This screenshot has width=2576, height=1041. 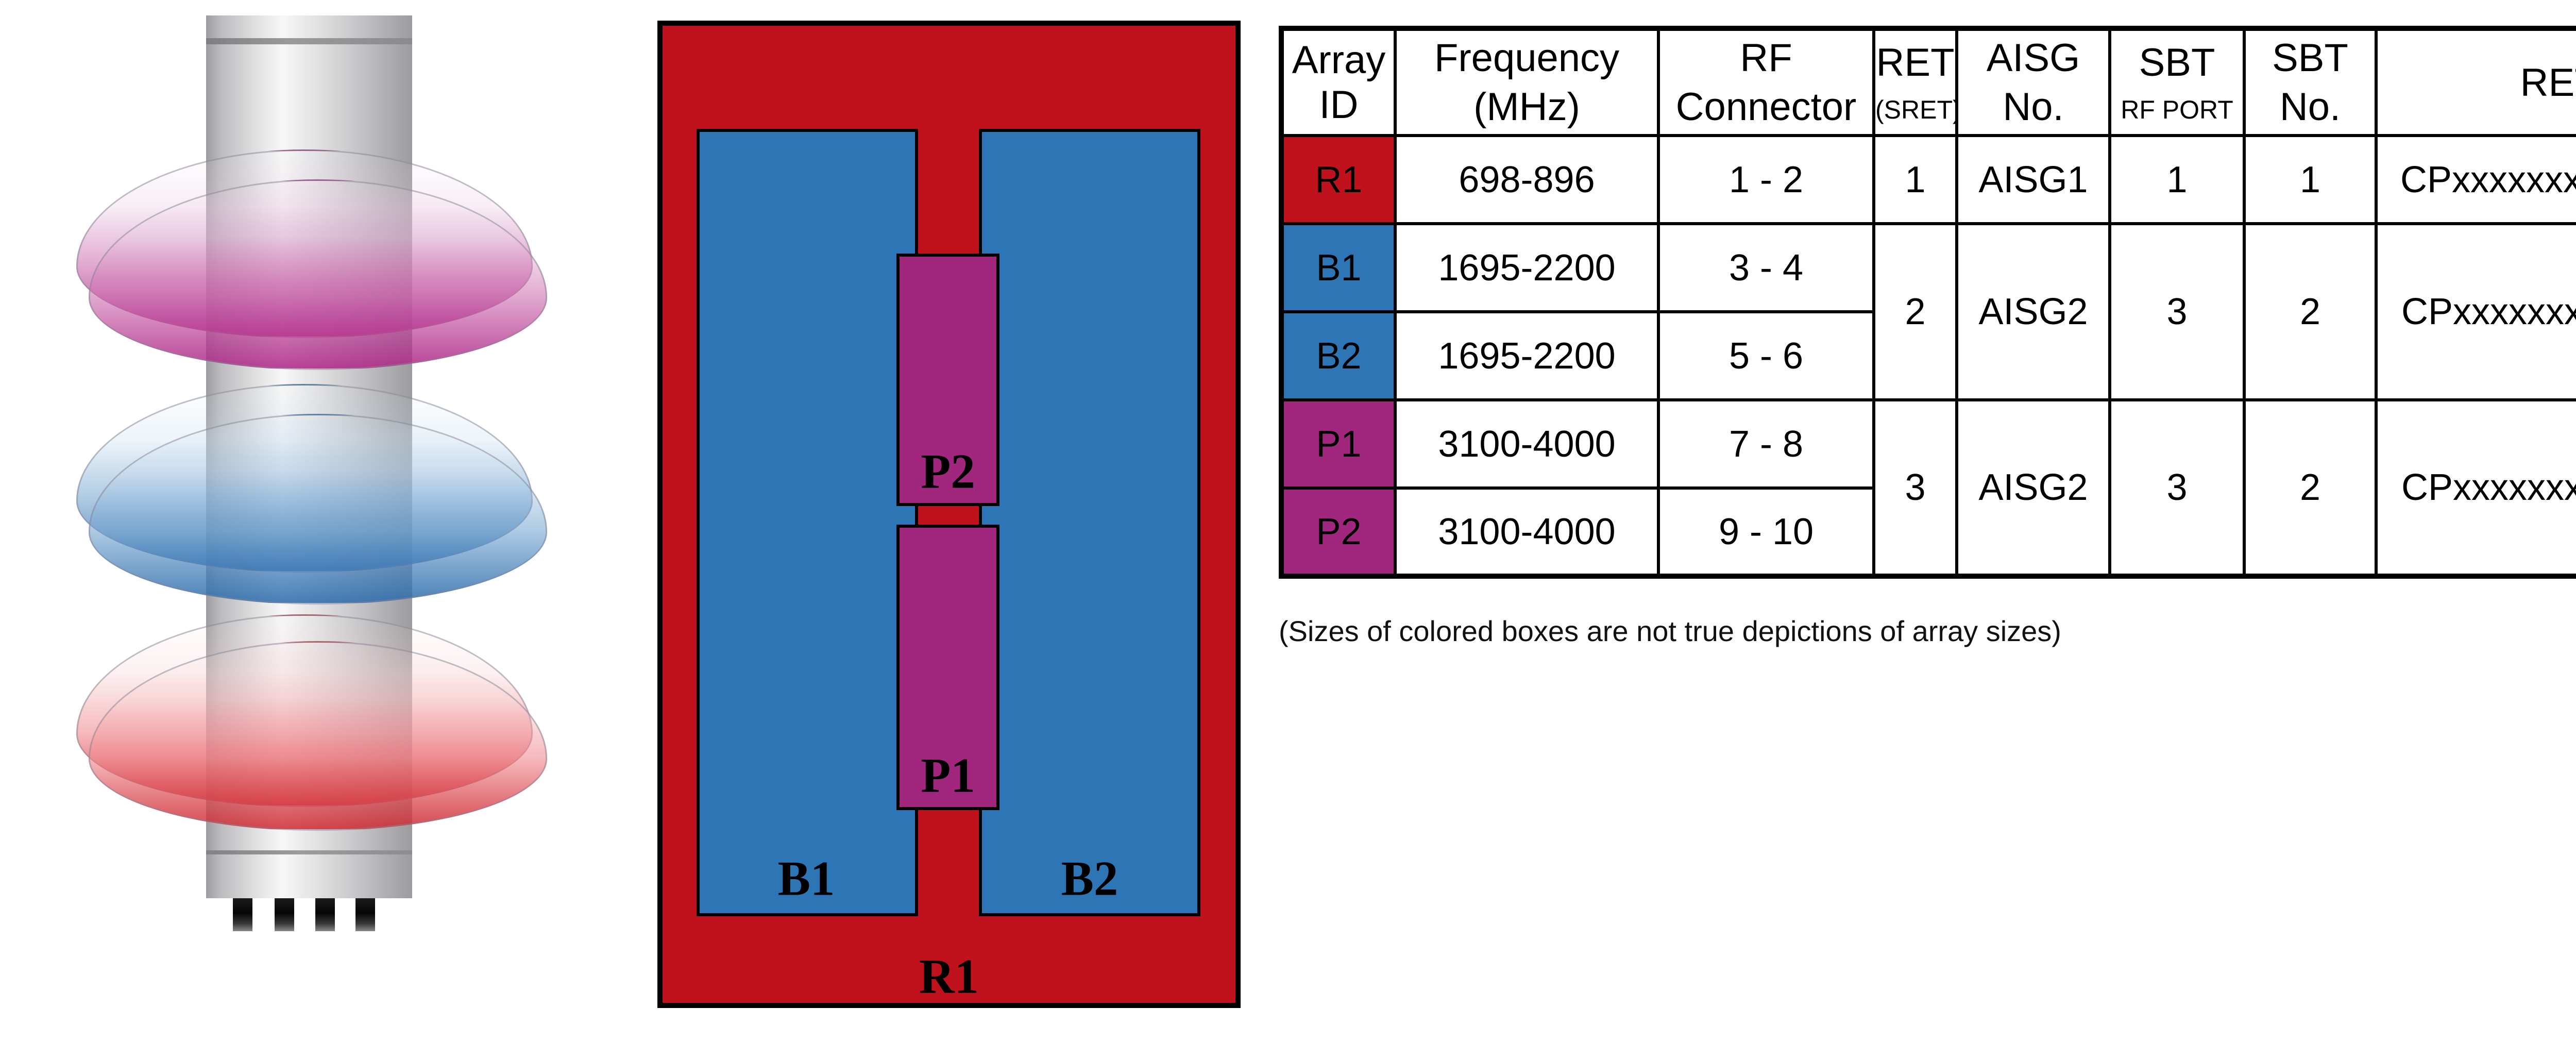 What do you see at coordinates (2548, 82) in the screenshot?
I see `ret-uid-header-text: RET UID` at bounding box center [2548, 82].